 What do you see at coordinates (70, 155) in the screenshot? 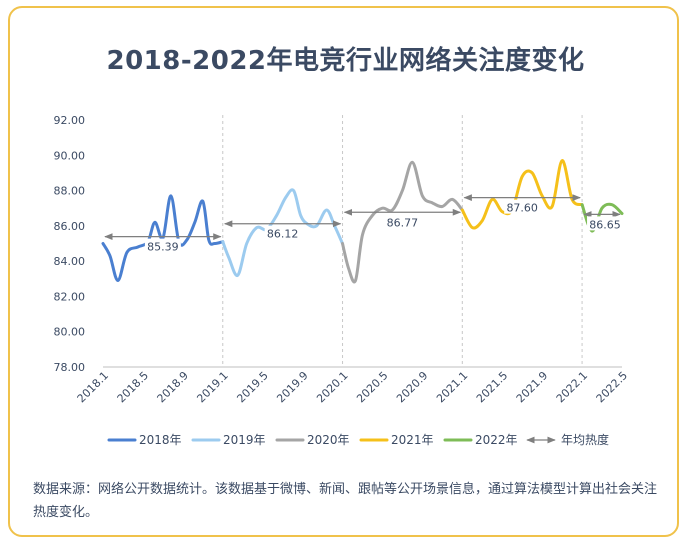
I see `y-tick-label-1: 90.00` at bounding box center [70, 155].